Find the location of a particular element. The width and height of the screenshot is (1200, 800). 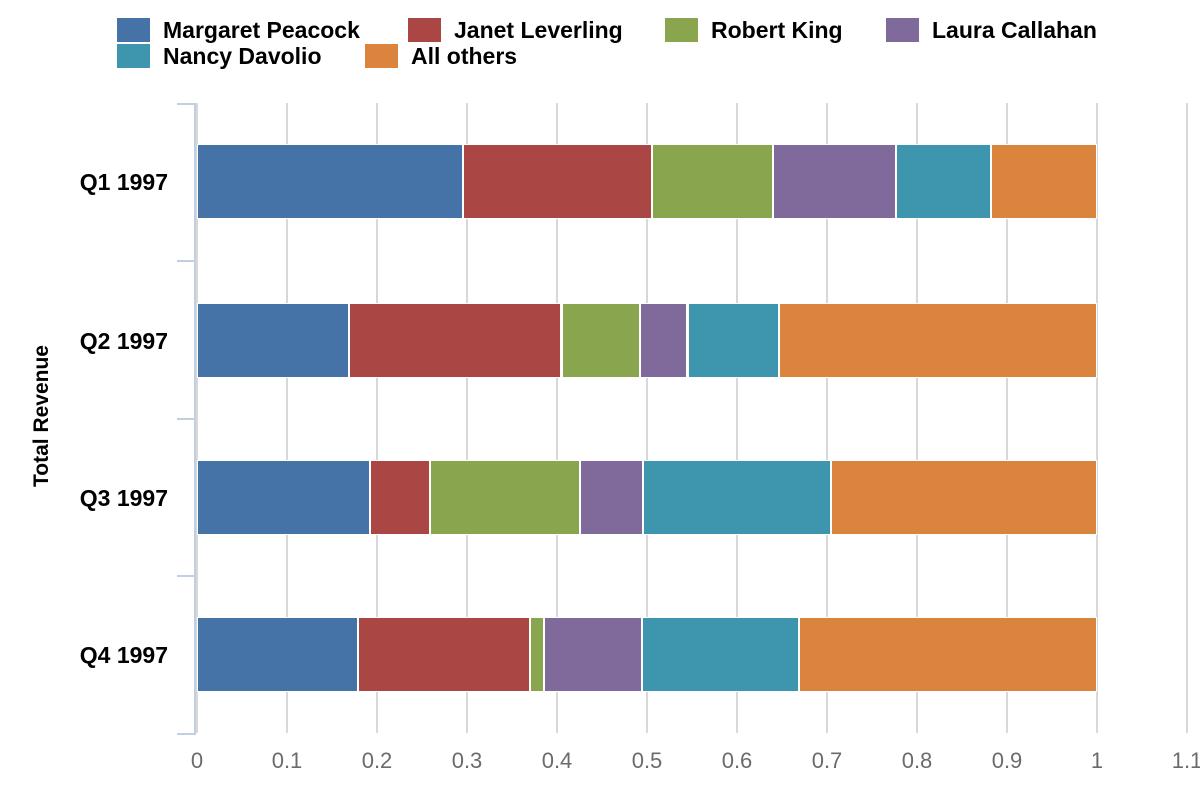

legend-label: All others is located at coordinates (464, 56).